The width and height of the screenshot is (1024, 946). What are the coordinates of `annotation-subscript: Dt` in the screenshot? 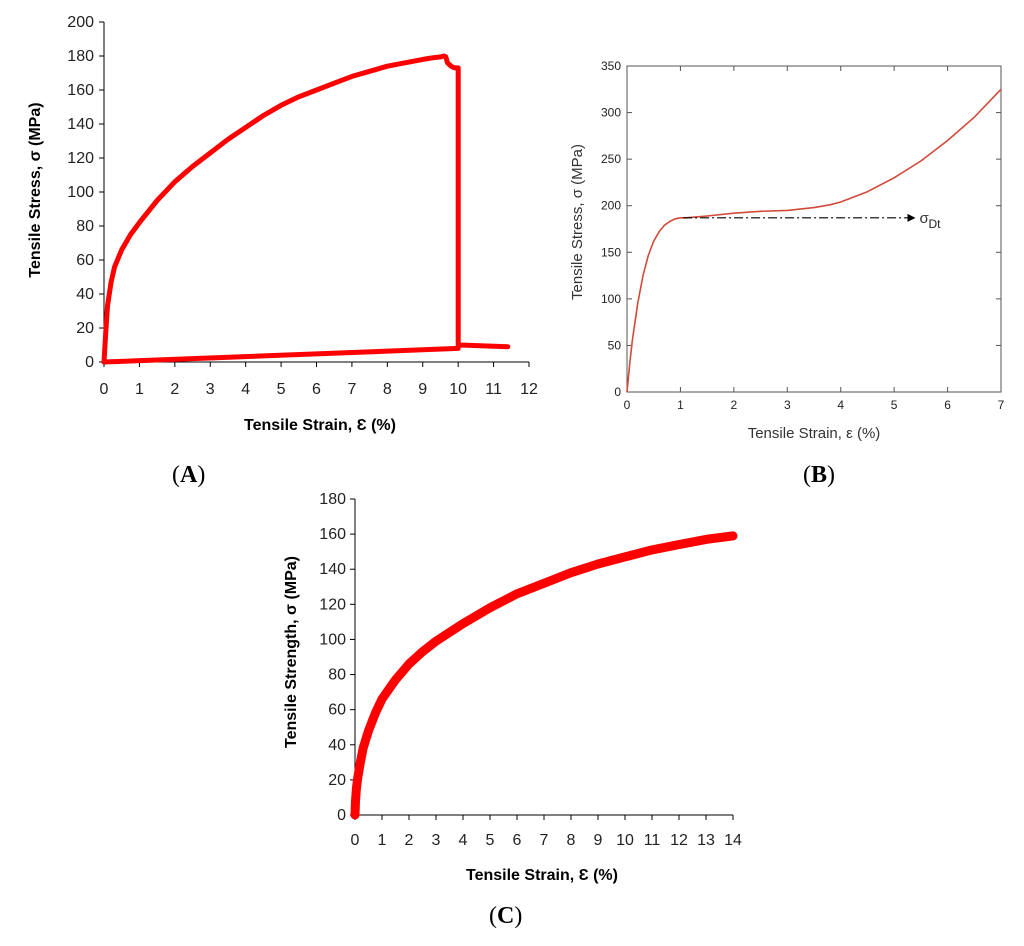 It's located at (935, 224).